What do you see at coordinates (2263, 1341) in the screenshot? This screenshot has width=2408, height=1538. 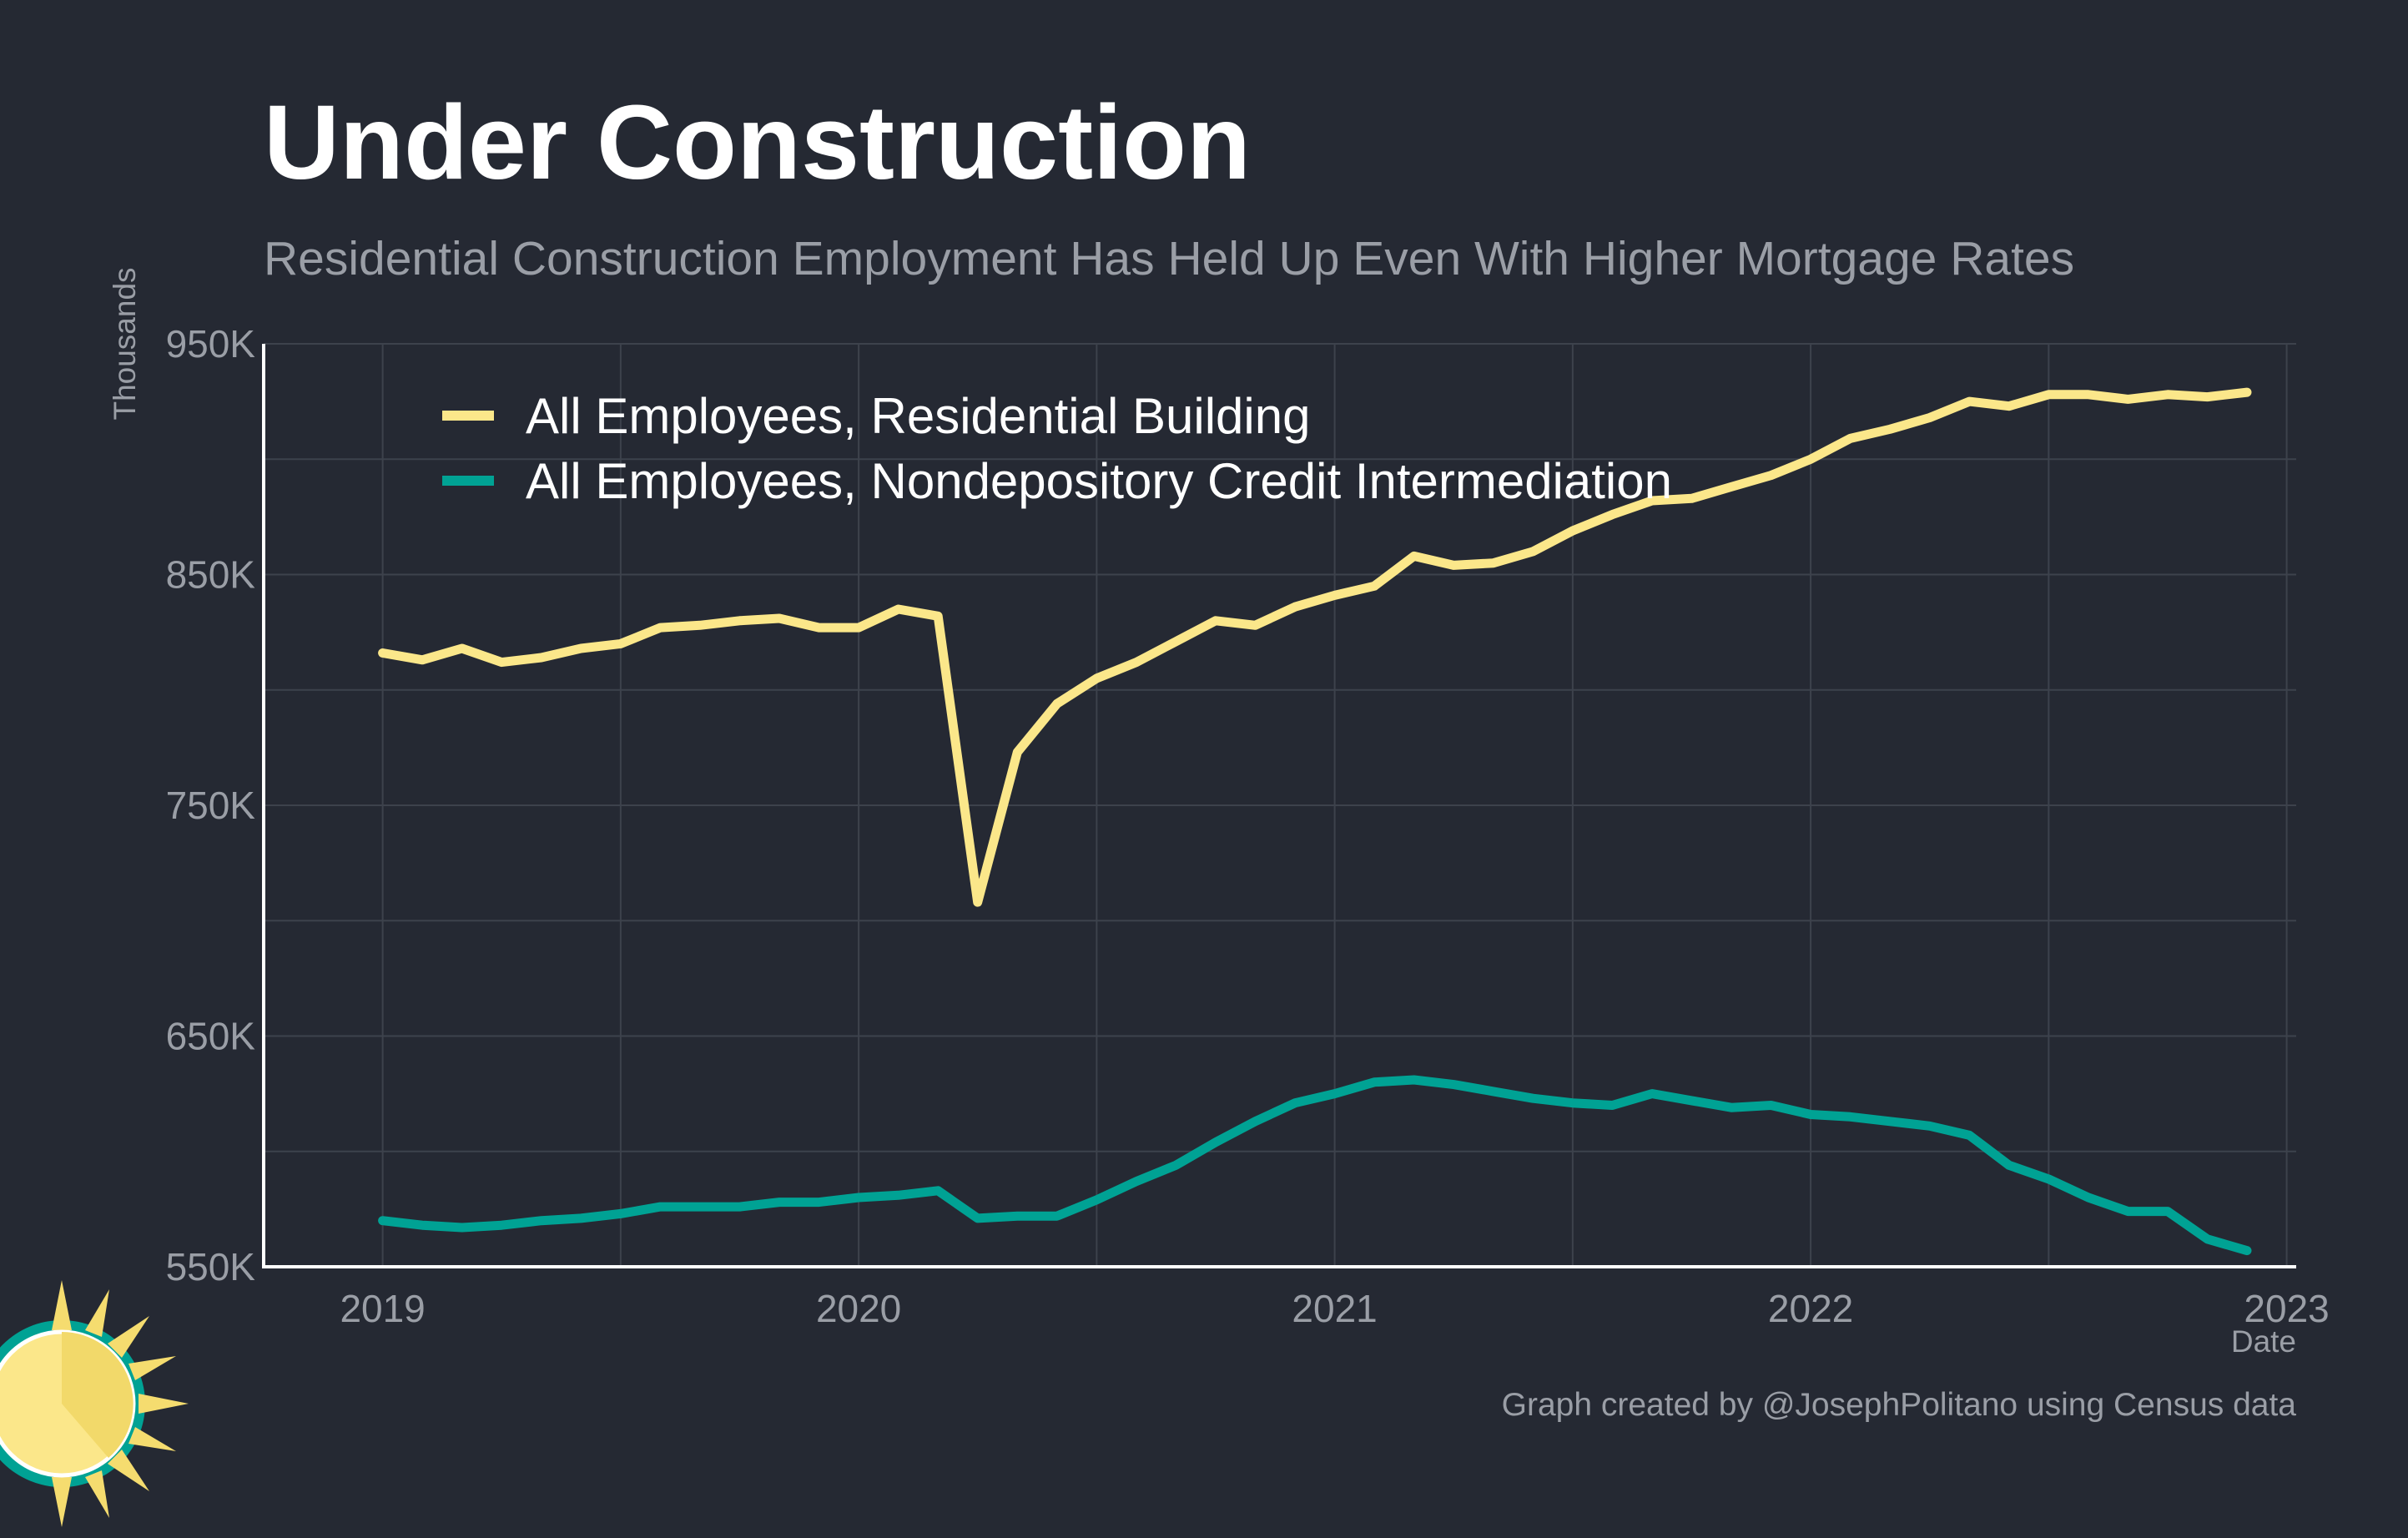 I see `x-axis-label: Date` at bounding box center [2263, 1341].